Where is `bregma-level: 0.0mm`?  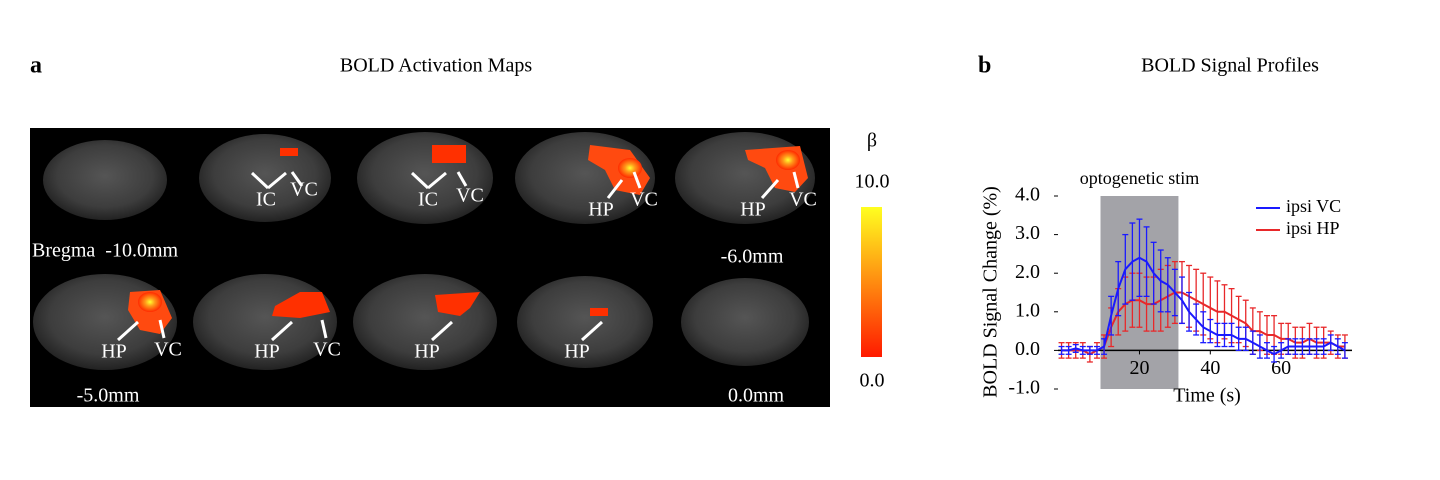
bregma-level: 0.0mm is located at coordinates (756, 396).